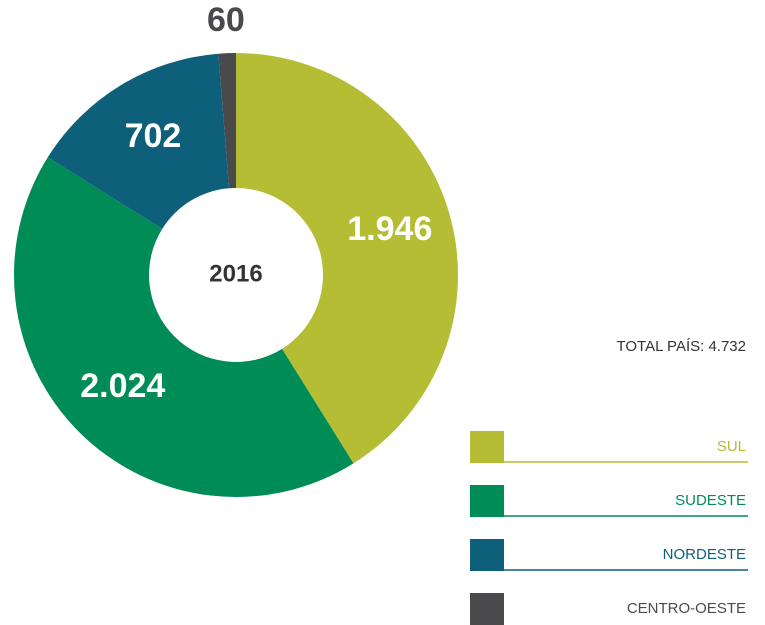 The image size is (765, 625). What do you see at coordinates (681, 346) in the screenshot?
I see `total-annotation: TOTAL PAÍS: 4.732` at bounding box center [681, 346].